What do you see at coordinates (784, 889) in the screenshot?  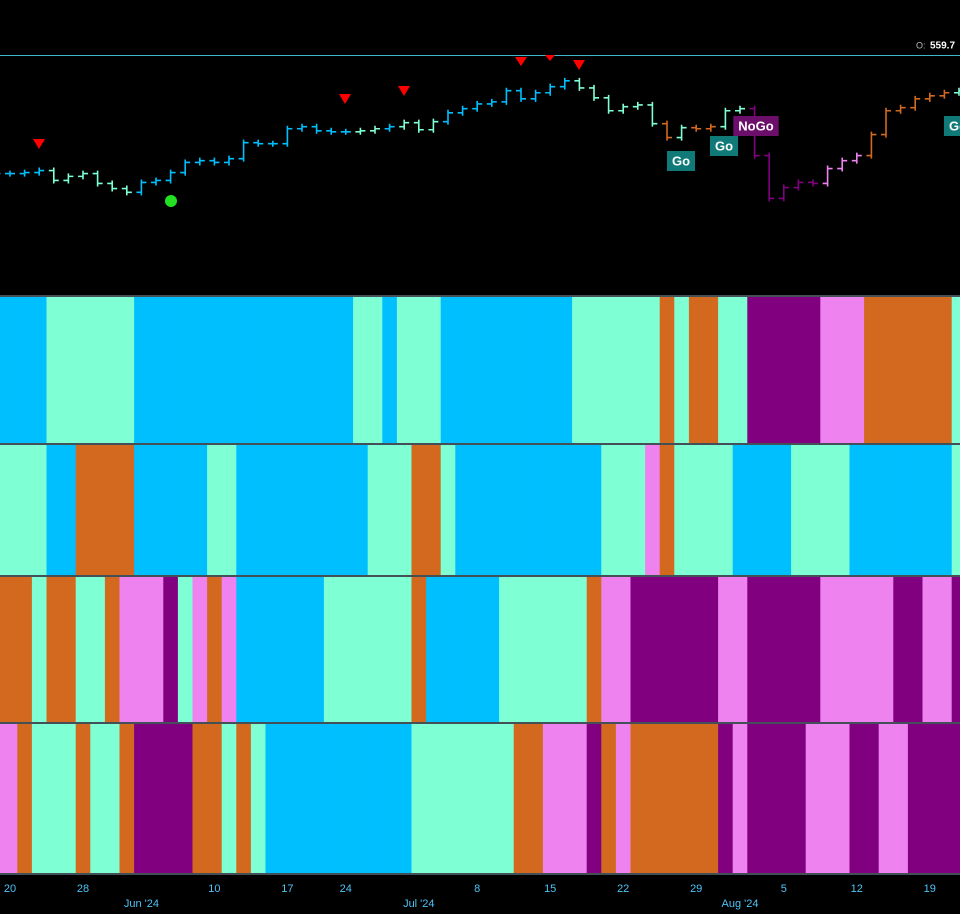 I see `x-tick-label: 5` at bounding box center [784, 889].